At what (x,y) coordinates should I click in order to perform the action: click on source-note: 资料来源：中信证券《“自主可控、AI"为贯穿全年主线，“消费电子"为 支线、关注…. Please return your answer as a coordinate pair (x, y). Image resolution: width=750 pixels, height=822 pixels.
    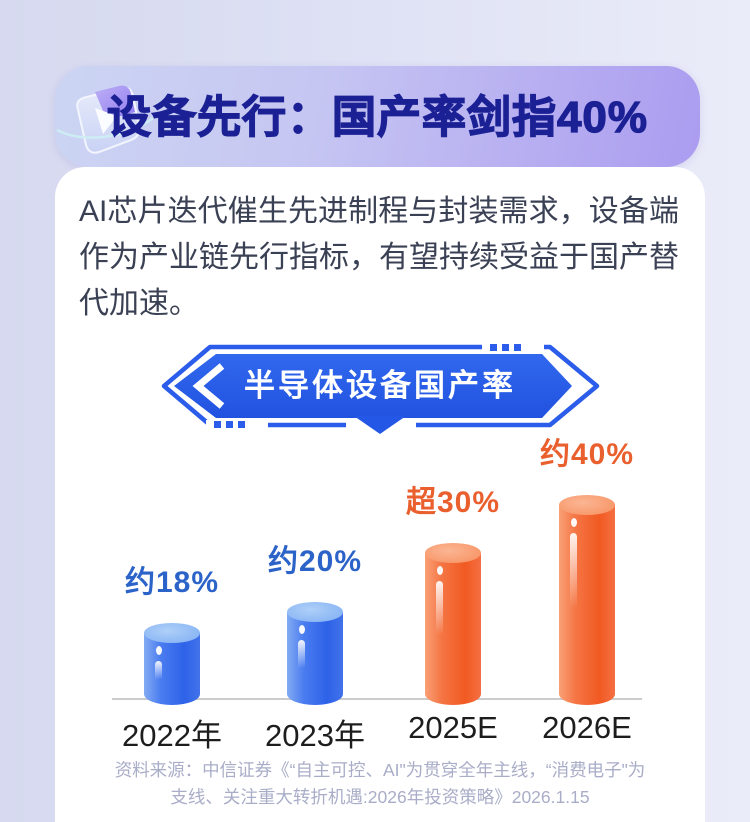
    Looking at the image, I should click on (380, 784).